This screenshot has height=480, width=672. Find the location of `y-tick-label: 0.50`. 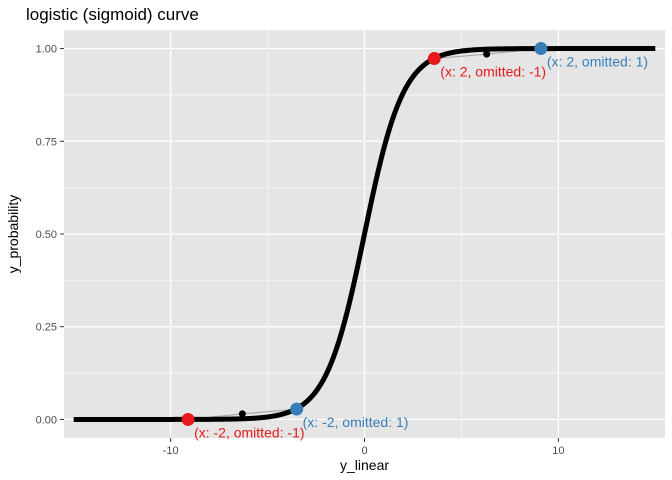

y-tick-label: 0.50 is located at coordinates (46, 235).